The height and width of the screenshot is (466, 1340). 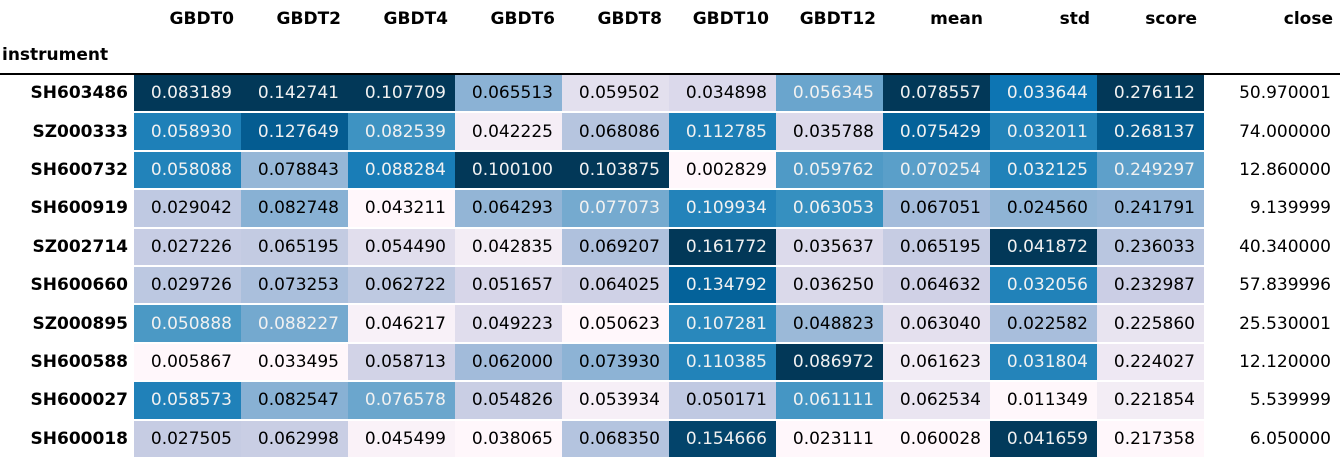 I want to click on heatmap-cell: 0.045499, so click(x=401, y=439).